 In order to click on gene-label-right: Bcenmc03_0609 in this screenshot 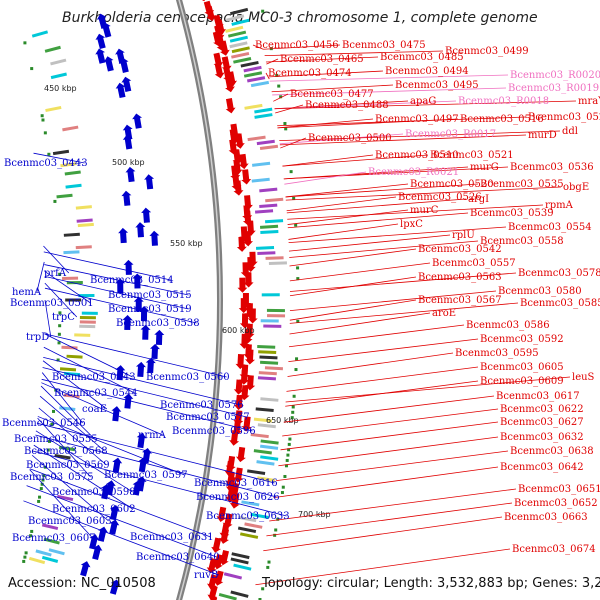, I will do `click(522, 381)`.